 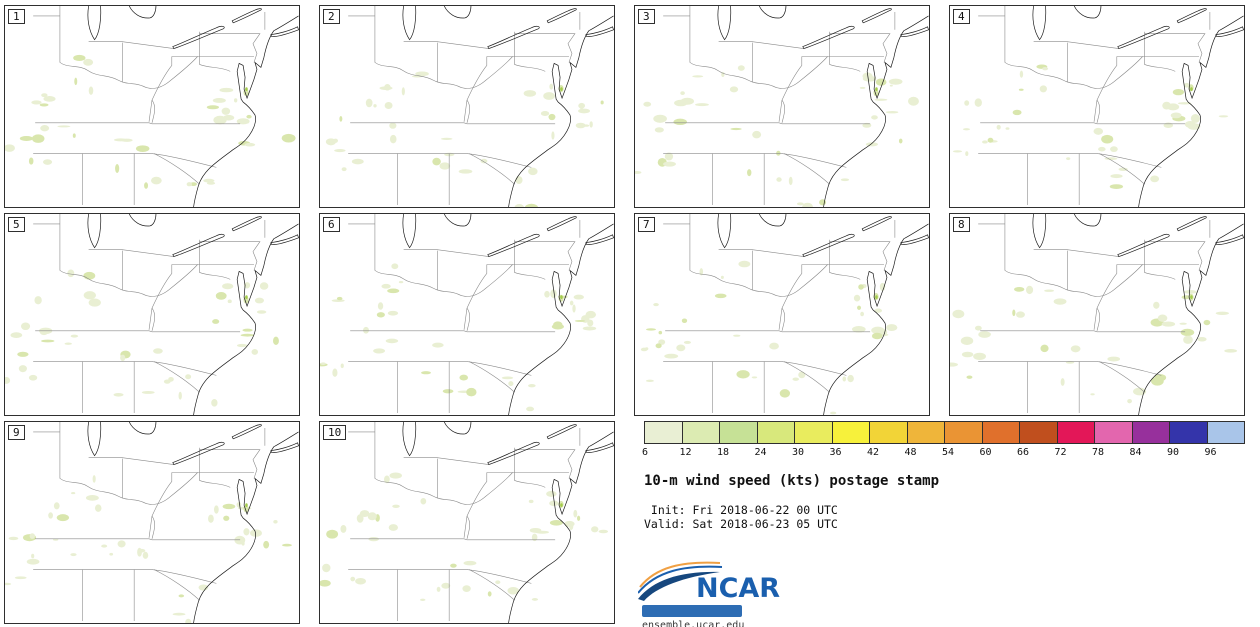 I want to click on panel-number: 3, so click(x=646, y=16).